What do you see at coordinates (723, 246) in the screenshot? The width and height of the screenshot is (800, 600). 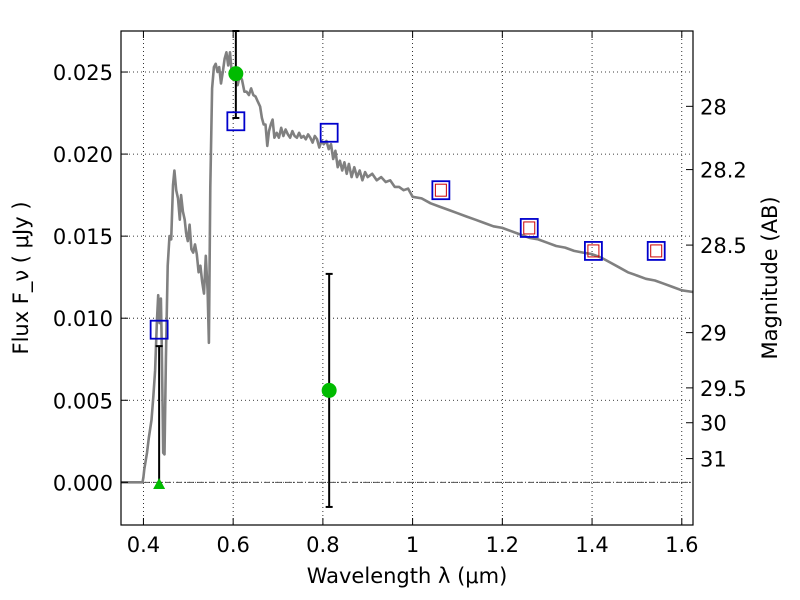 I see `y-right-tick-label: 28.5` at bounding box center [723, 246].